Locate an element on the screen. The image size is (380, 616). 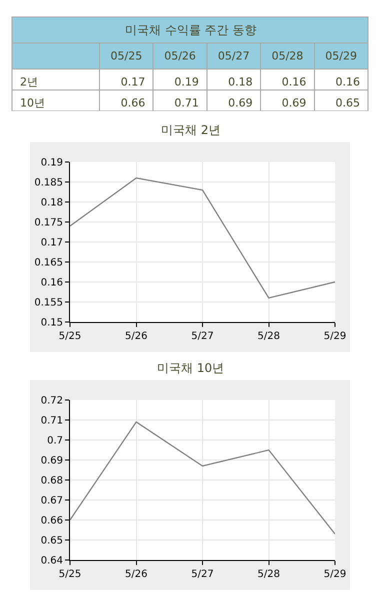
y-tick-label: 0.16 is located at coordinates (51, 283).